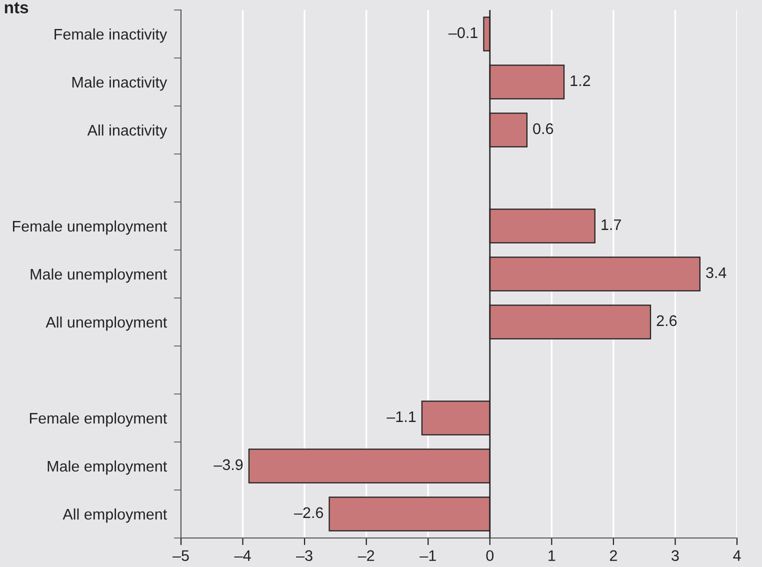 This screenshot has width=762, height=567. What do you see at coordinates (107, 323) in the screenshot?
I see `y-tick-label: All unemployment` at bounding box center [107, 323].